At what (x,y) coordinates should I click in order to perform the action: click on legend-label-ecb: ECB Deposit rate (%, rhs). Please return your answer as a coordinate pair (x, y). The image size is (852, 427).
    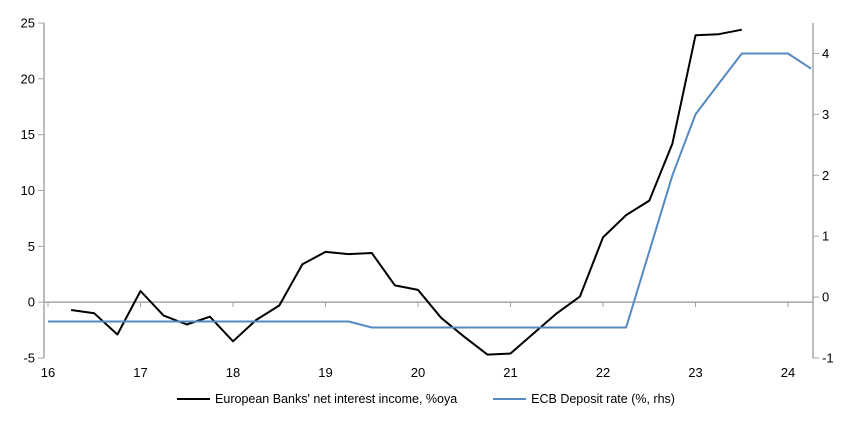
    Looking at the image, I should click on (603, 399).